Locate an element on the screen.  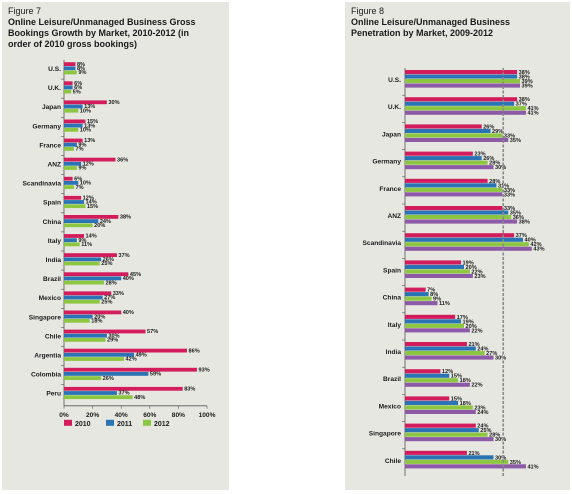
data-label: 15% is located at coordinates (456, 377).